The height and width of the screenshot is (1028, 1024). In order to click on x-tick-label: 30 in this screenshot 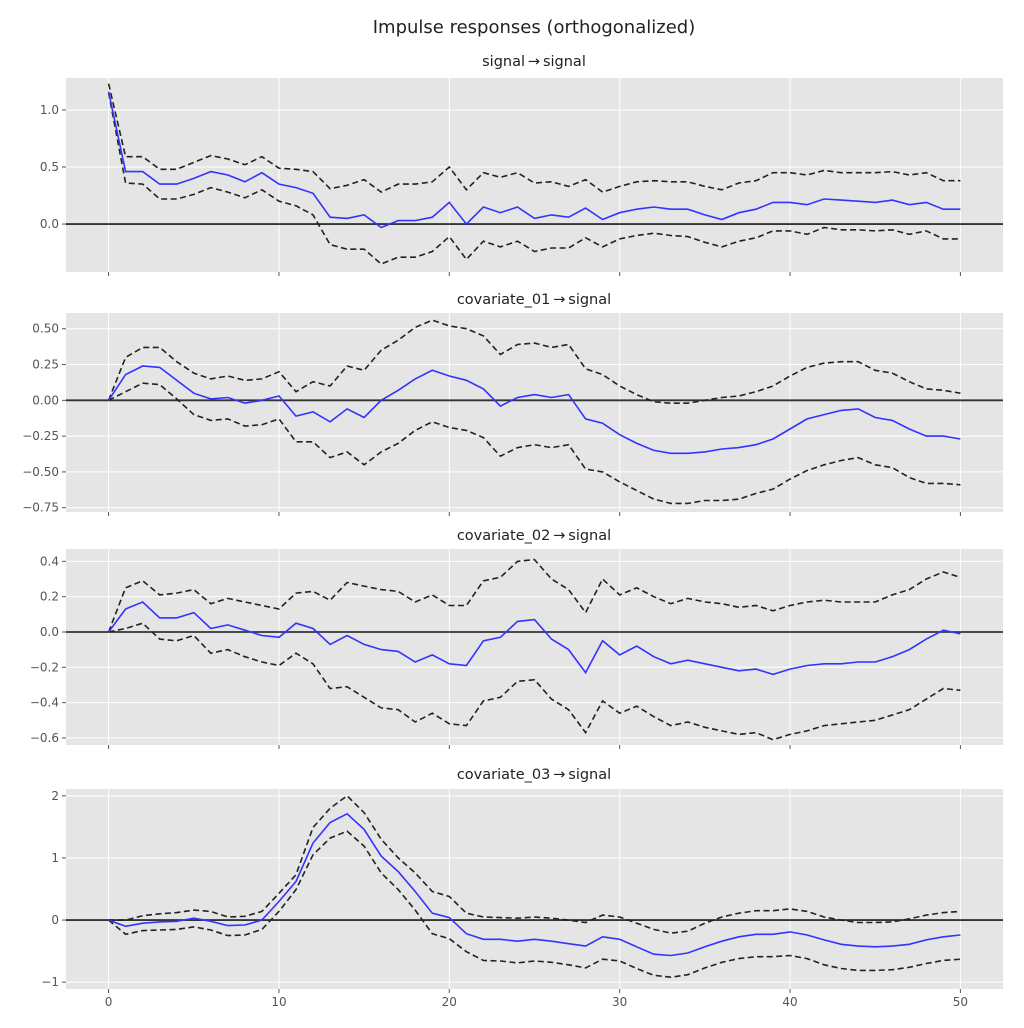, I will do `click(619, 1002)`.